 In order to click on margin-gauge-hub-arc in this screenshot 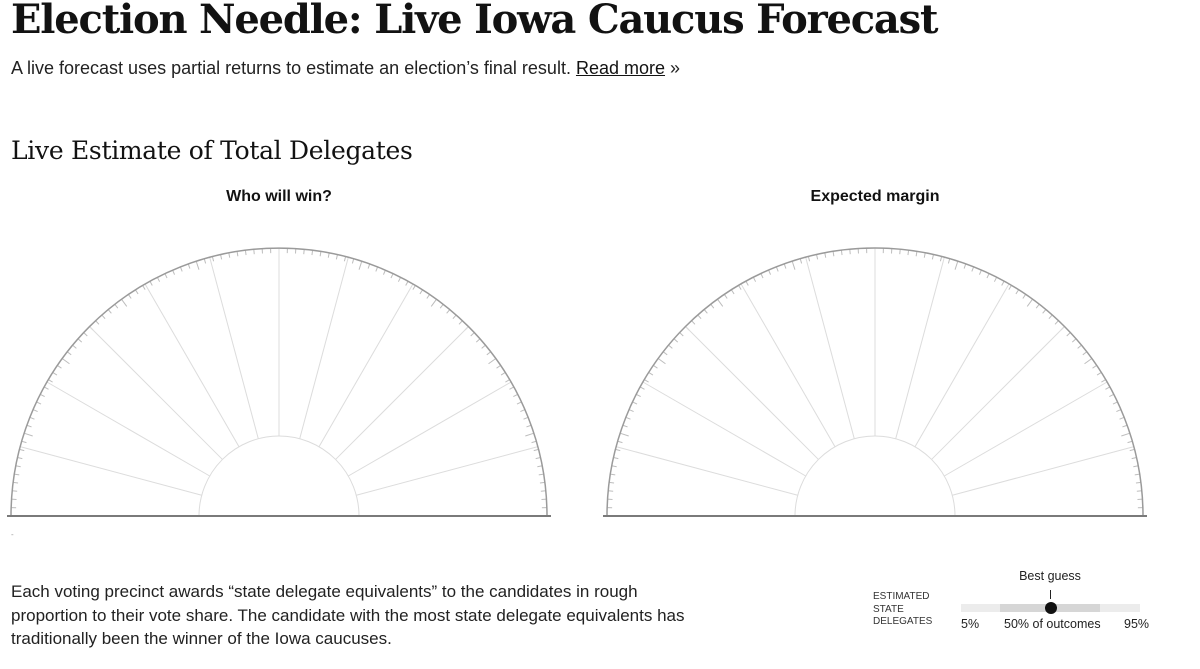, I will do `click(875, 476)`.